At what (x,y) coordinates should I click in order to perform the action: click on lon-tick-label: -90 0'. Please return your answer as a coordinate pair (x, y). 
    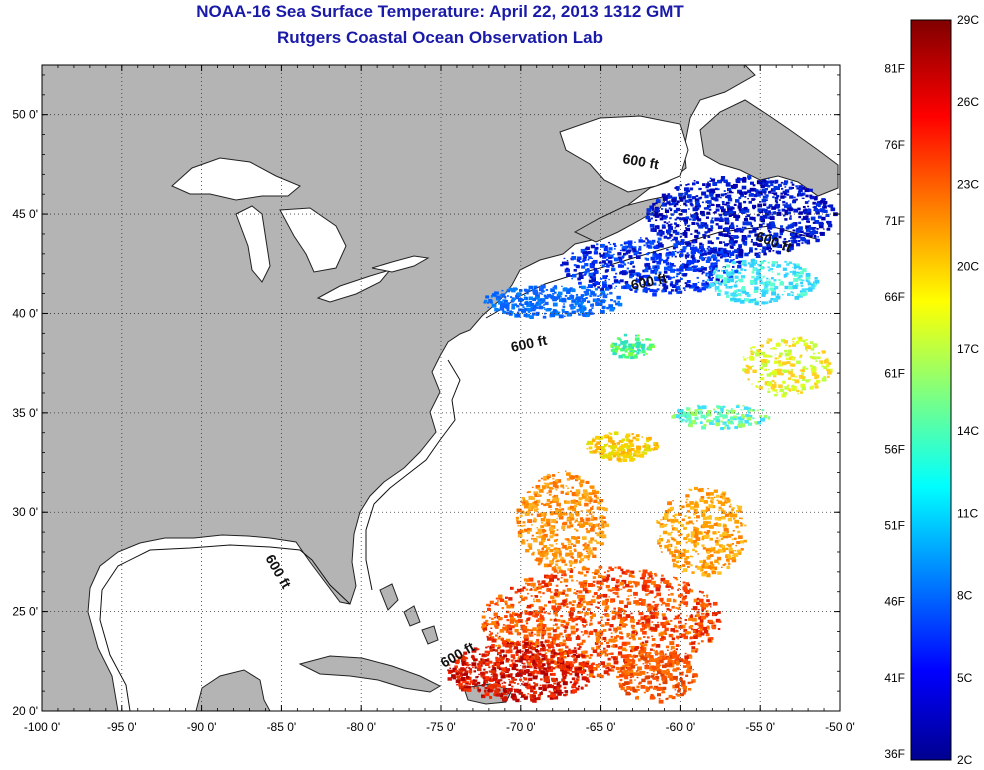
    Looking at the image, I should click on (202, 727).